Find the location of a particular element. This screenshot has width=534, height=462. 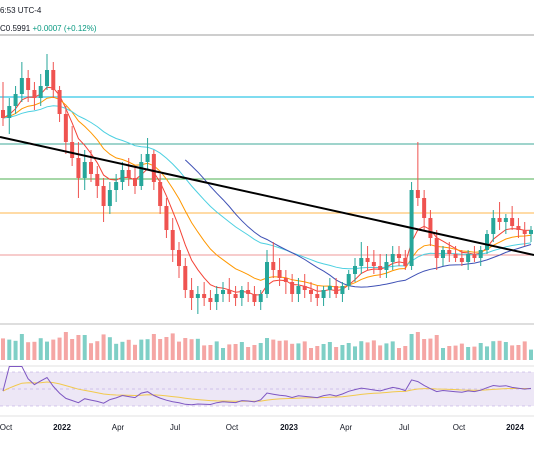

x-axis-label: Jul is located at coordinates (404, 427).